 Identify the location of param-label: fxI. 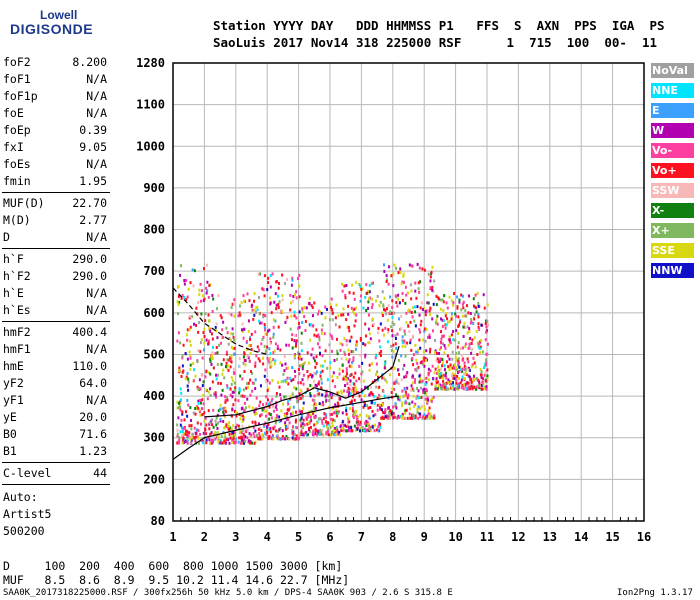
(13, 147).